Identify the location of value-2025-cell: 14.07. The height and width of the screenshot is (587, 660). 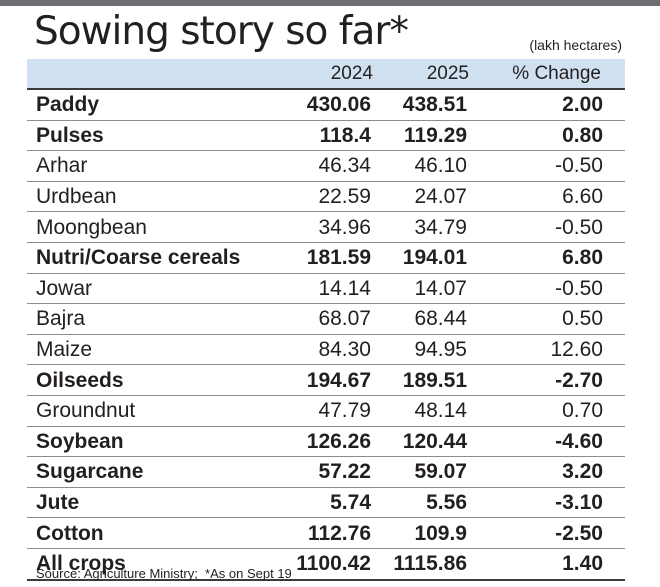
(448, 289).